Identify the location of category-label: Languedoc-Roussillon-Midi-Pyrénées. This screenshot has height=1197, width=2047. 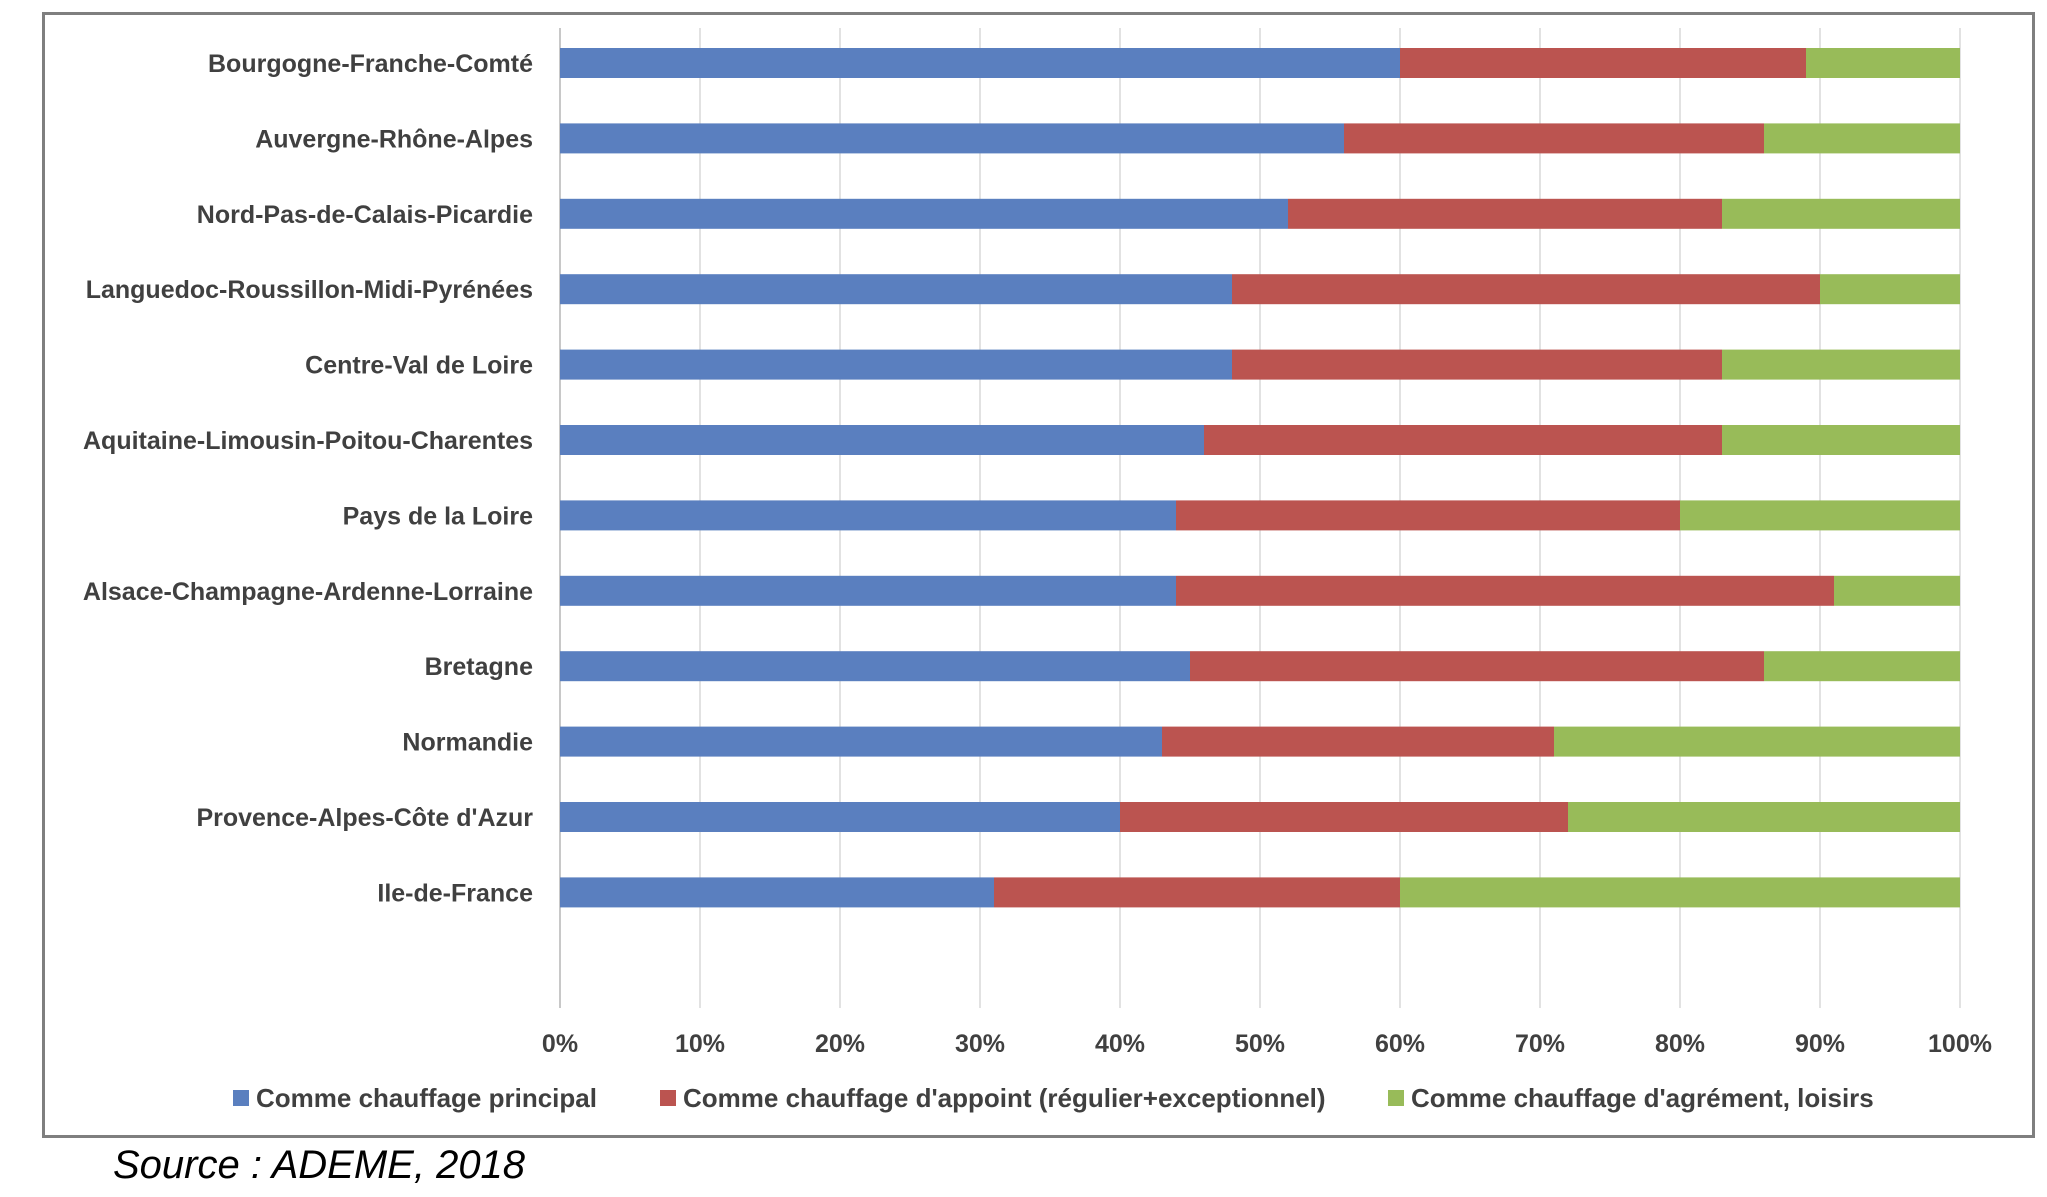
(309, 290).